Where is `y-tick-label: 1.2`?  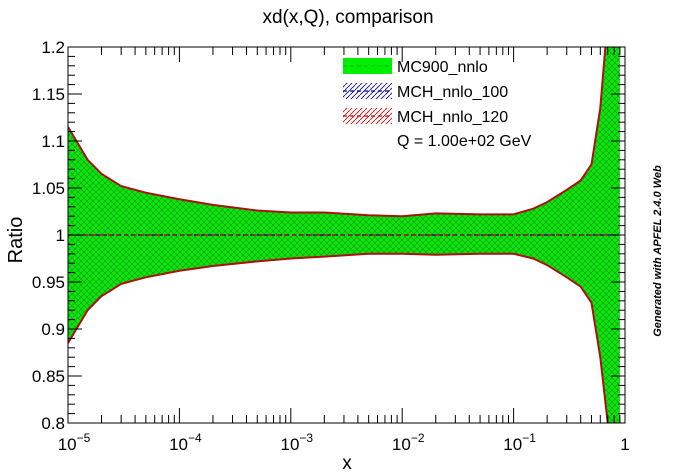 y-tick-label: 1.2 is located at coordinates (53, 47).